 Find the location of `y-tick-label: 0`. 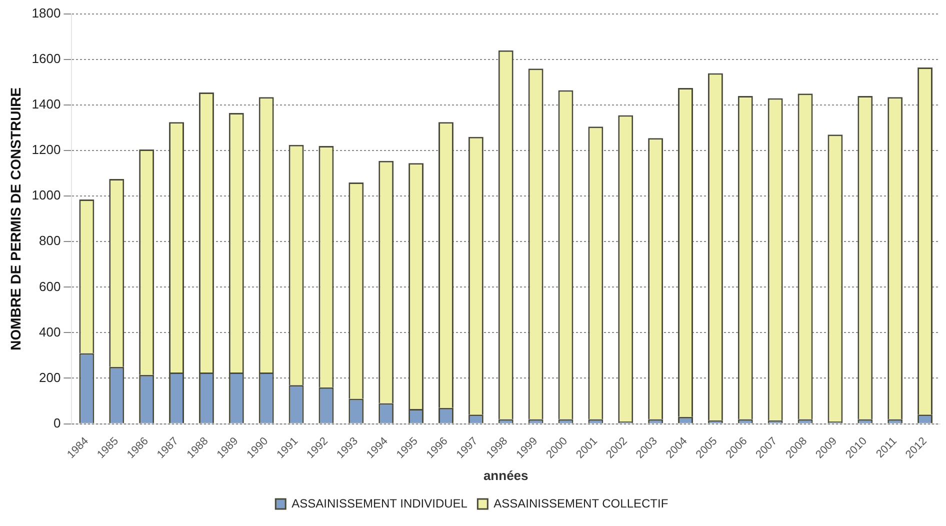

y-tick-label: 0 is located at coordinates (57, 422).